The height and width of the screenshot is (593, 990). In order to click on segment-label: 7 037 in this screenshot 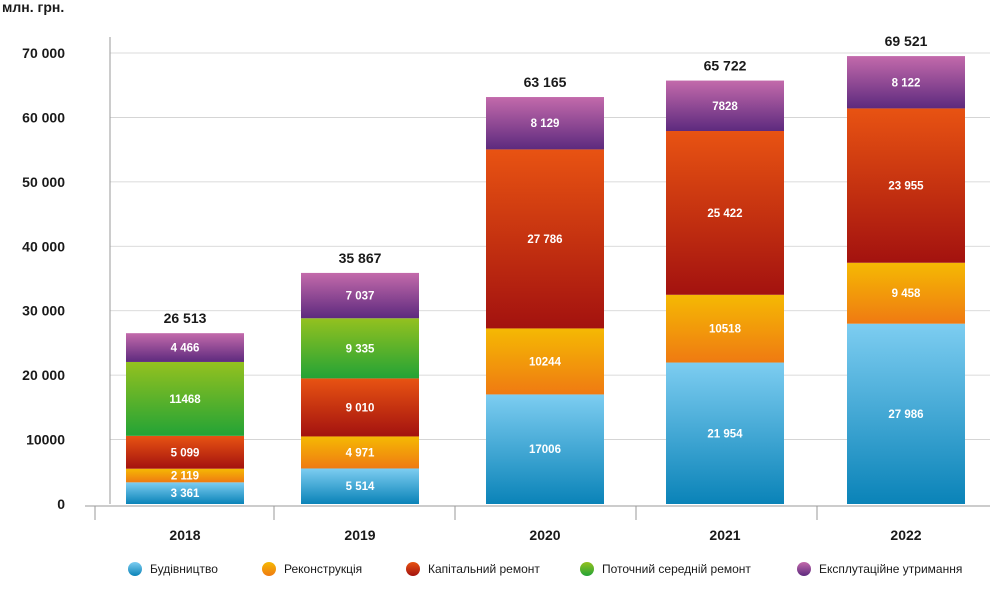, I will do `click(360, 297)`.